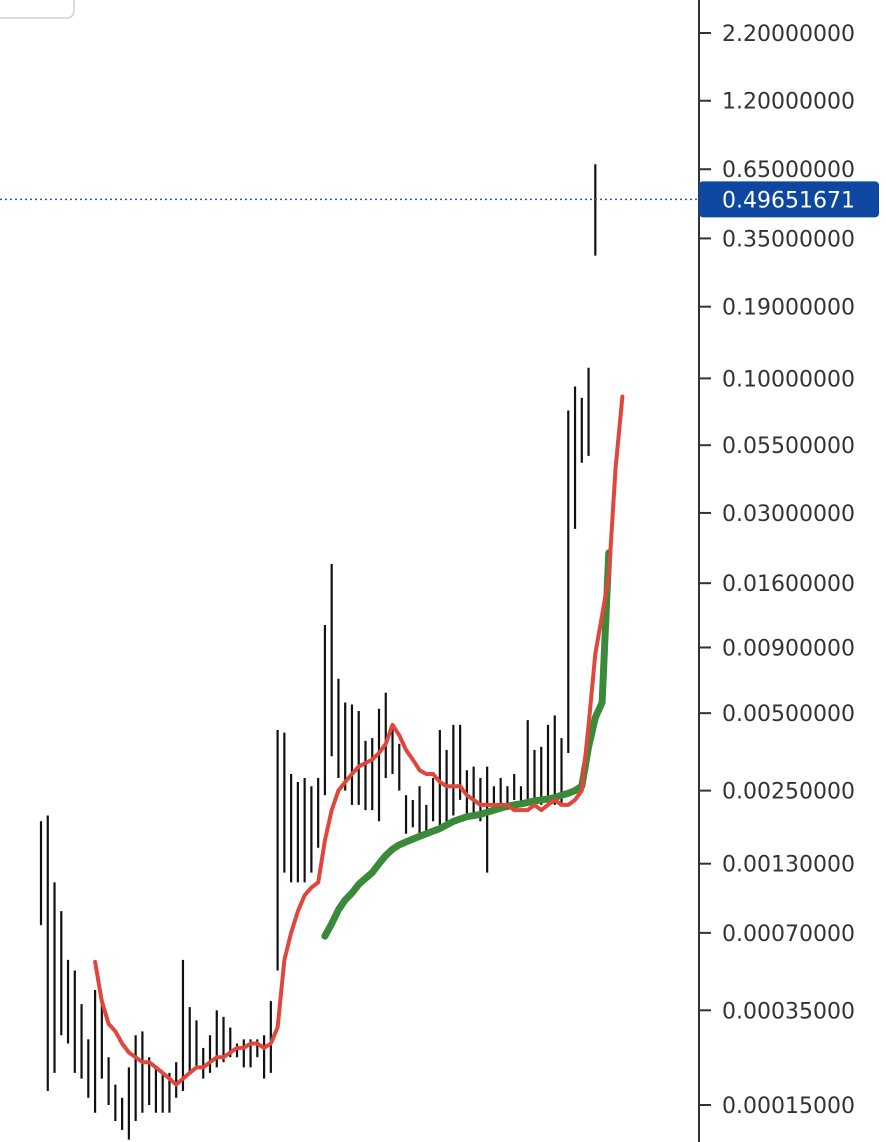  I want to click on axis-tick-label: 1.20000000, so click(788, 102).